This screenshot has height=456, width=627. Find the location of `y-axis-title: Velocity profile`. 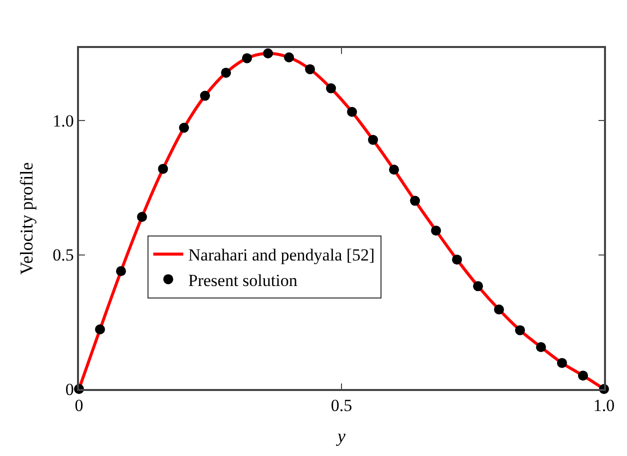

y-axis-title: Velocity profile is located at coordinates (26, 218).